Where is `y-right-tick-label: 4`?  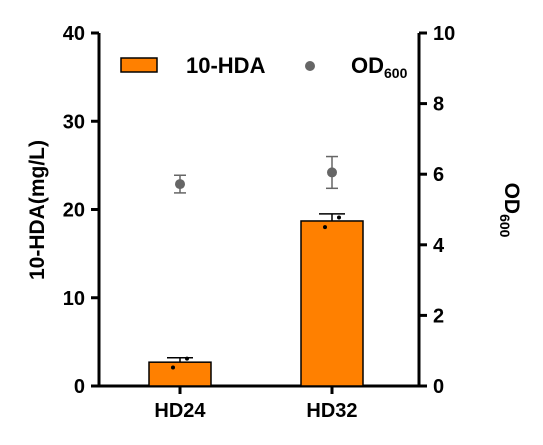 y-right-tick-label: 4 is located at coordinates (439, 246).